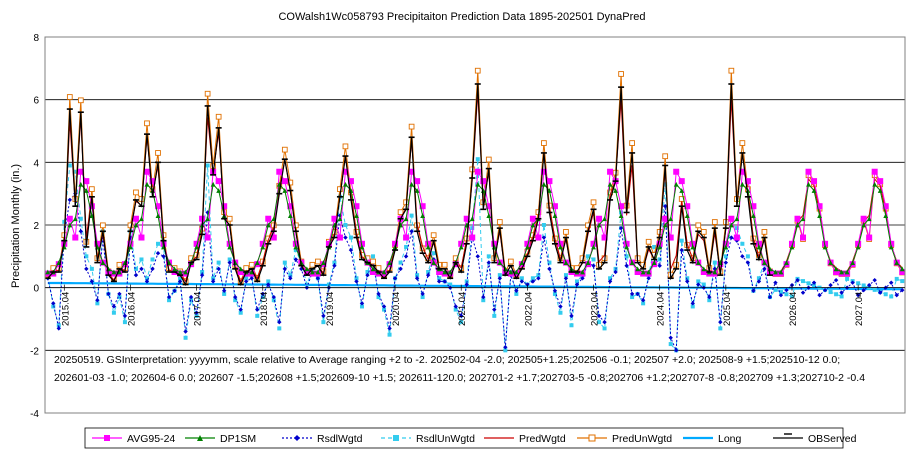 Image resolution: width=907 pixels, height=454 pixels. I want to click on x-tick-label: 2016.04, so click(131, 309).